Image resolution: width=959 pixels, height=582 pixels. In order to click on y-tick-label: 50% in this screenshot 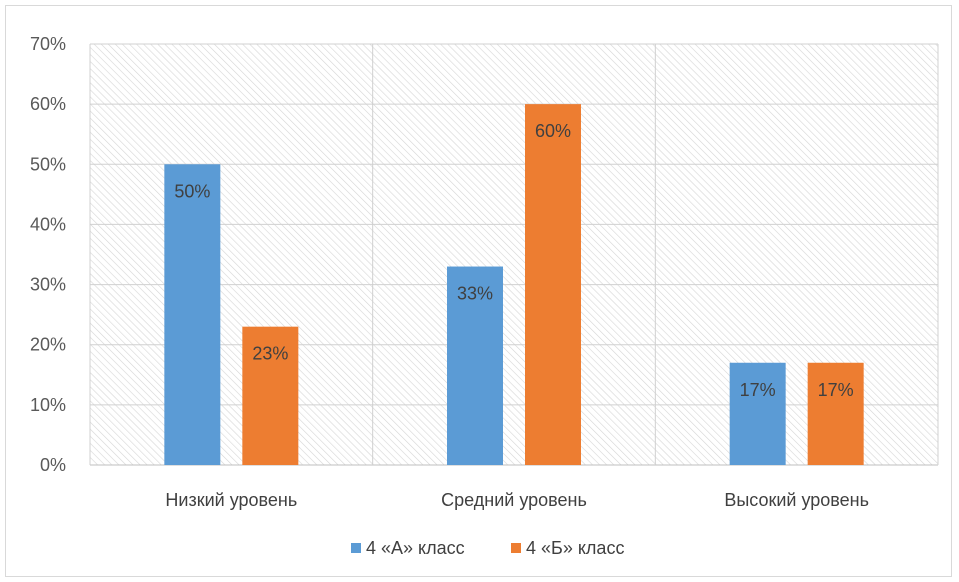, I will do `click(48, 164)`.